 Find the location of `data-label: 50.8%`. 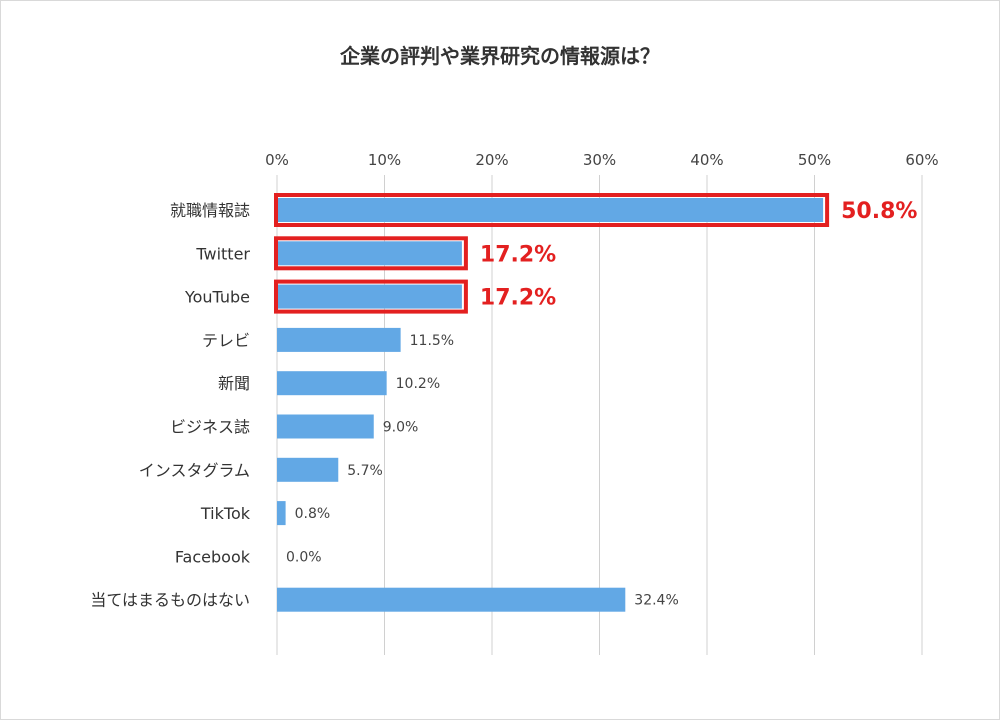

data-label: 50.8% is located at coordinates (879, 211).